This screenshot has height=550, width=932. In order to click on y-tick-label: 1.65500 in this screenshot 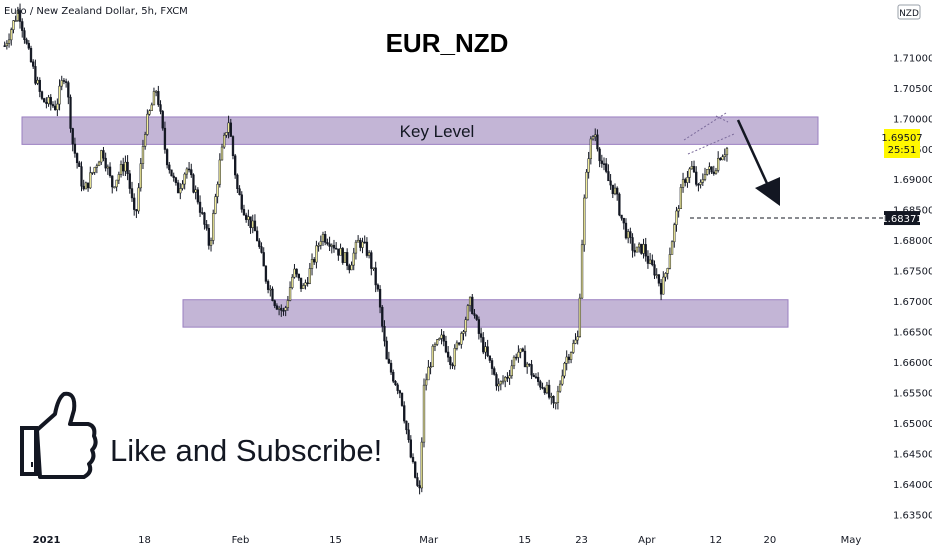, I will do `click(912, 393)`.